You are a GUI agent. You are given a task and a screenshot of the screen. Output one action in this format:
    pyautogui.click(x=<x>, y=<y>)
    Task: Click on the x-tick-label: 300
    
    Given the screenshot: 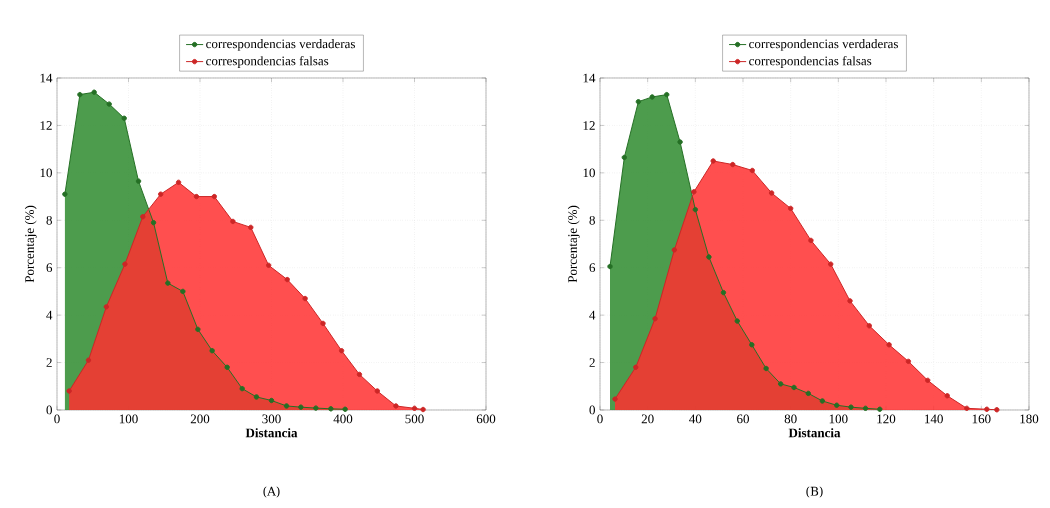 What is the action you would take?
    pyautogui.click(x=271, y=419)
    